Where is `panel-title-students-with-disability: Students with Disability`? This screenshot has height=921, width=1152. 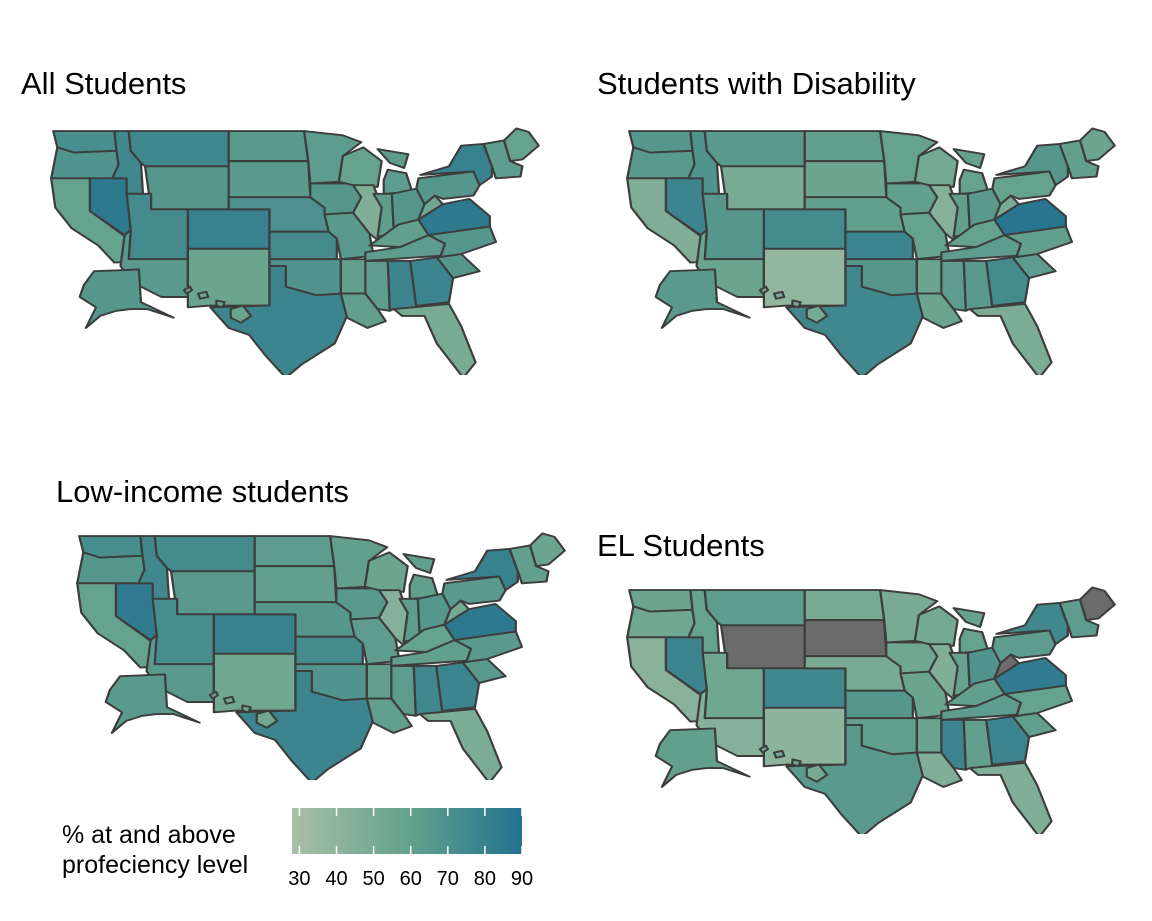
panel-title-students-with-disability: Students with Disability is located at coordinates (756, 83).